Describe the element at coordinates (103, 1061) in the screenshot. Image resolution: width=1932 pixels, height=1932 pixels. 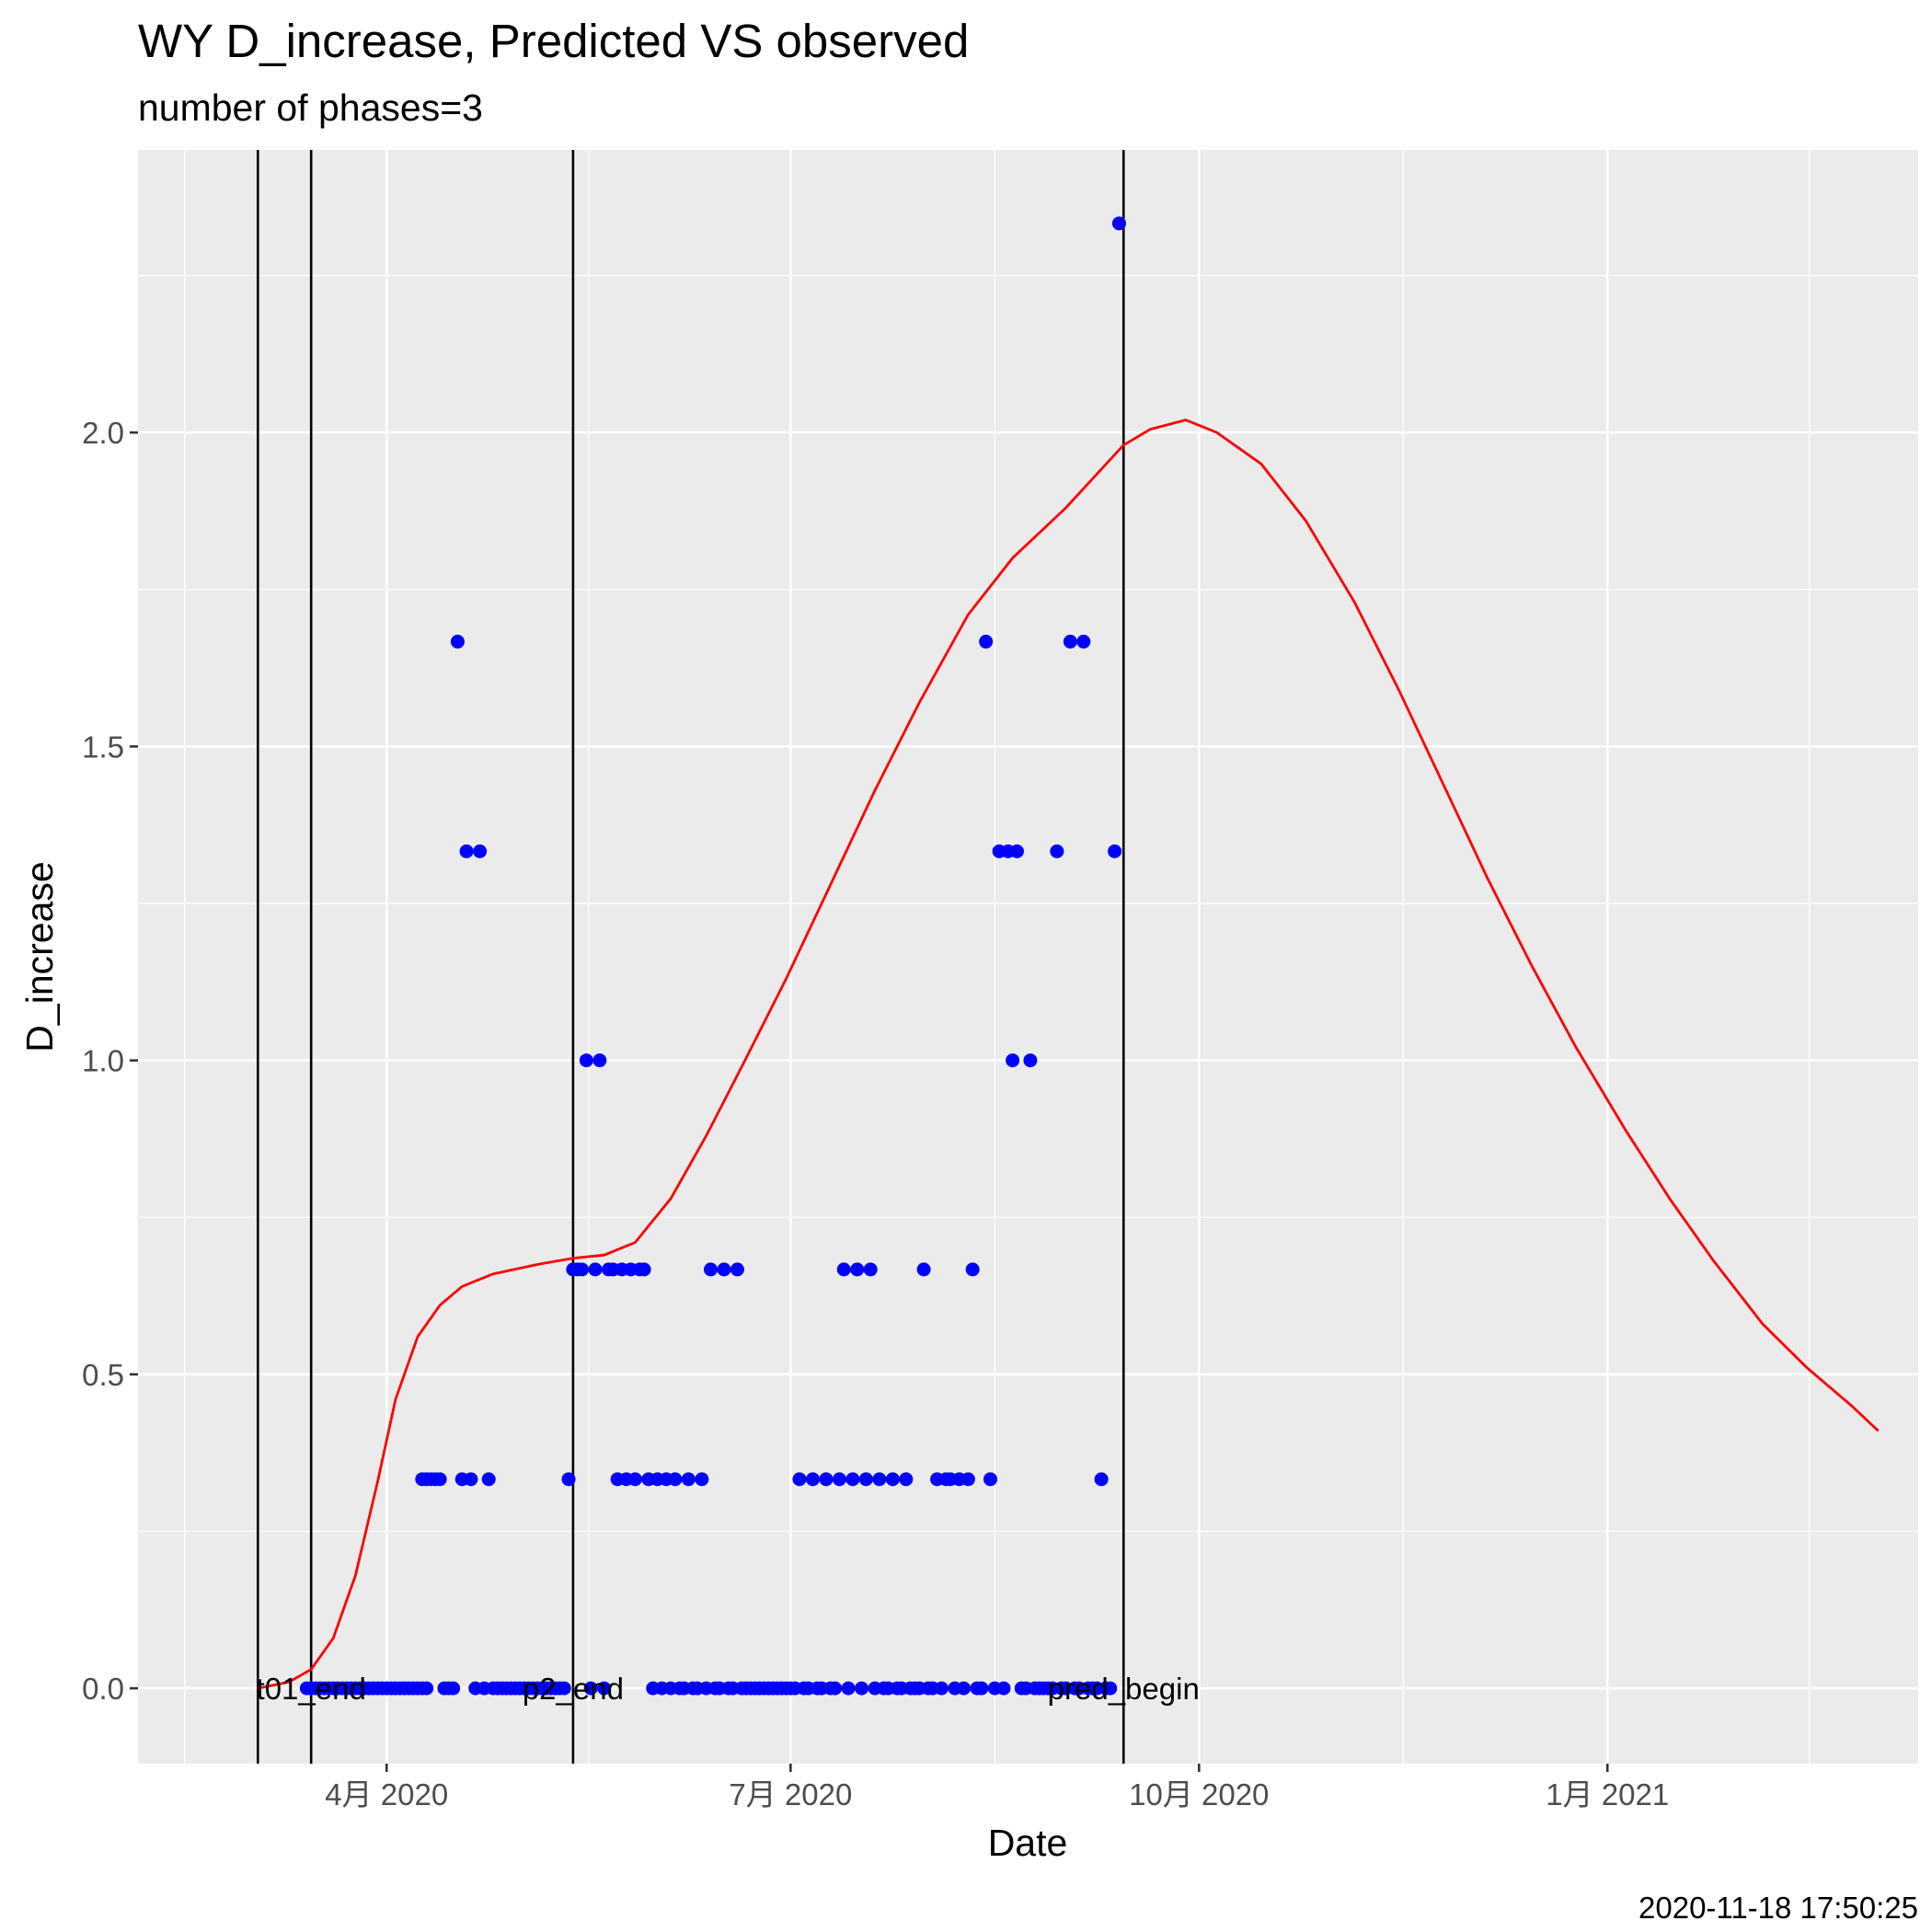
I see `y-tick-label: 1.0` at that location.